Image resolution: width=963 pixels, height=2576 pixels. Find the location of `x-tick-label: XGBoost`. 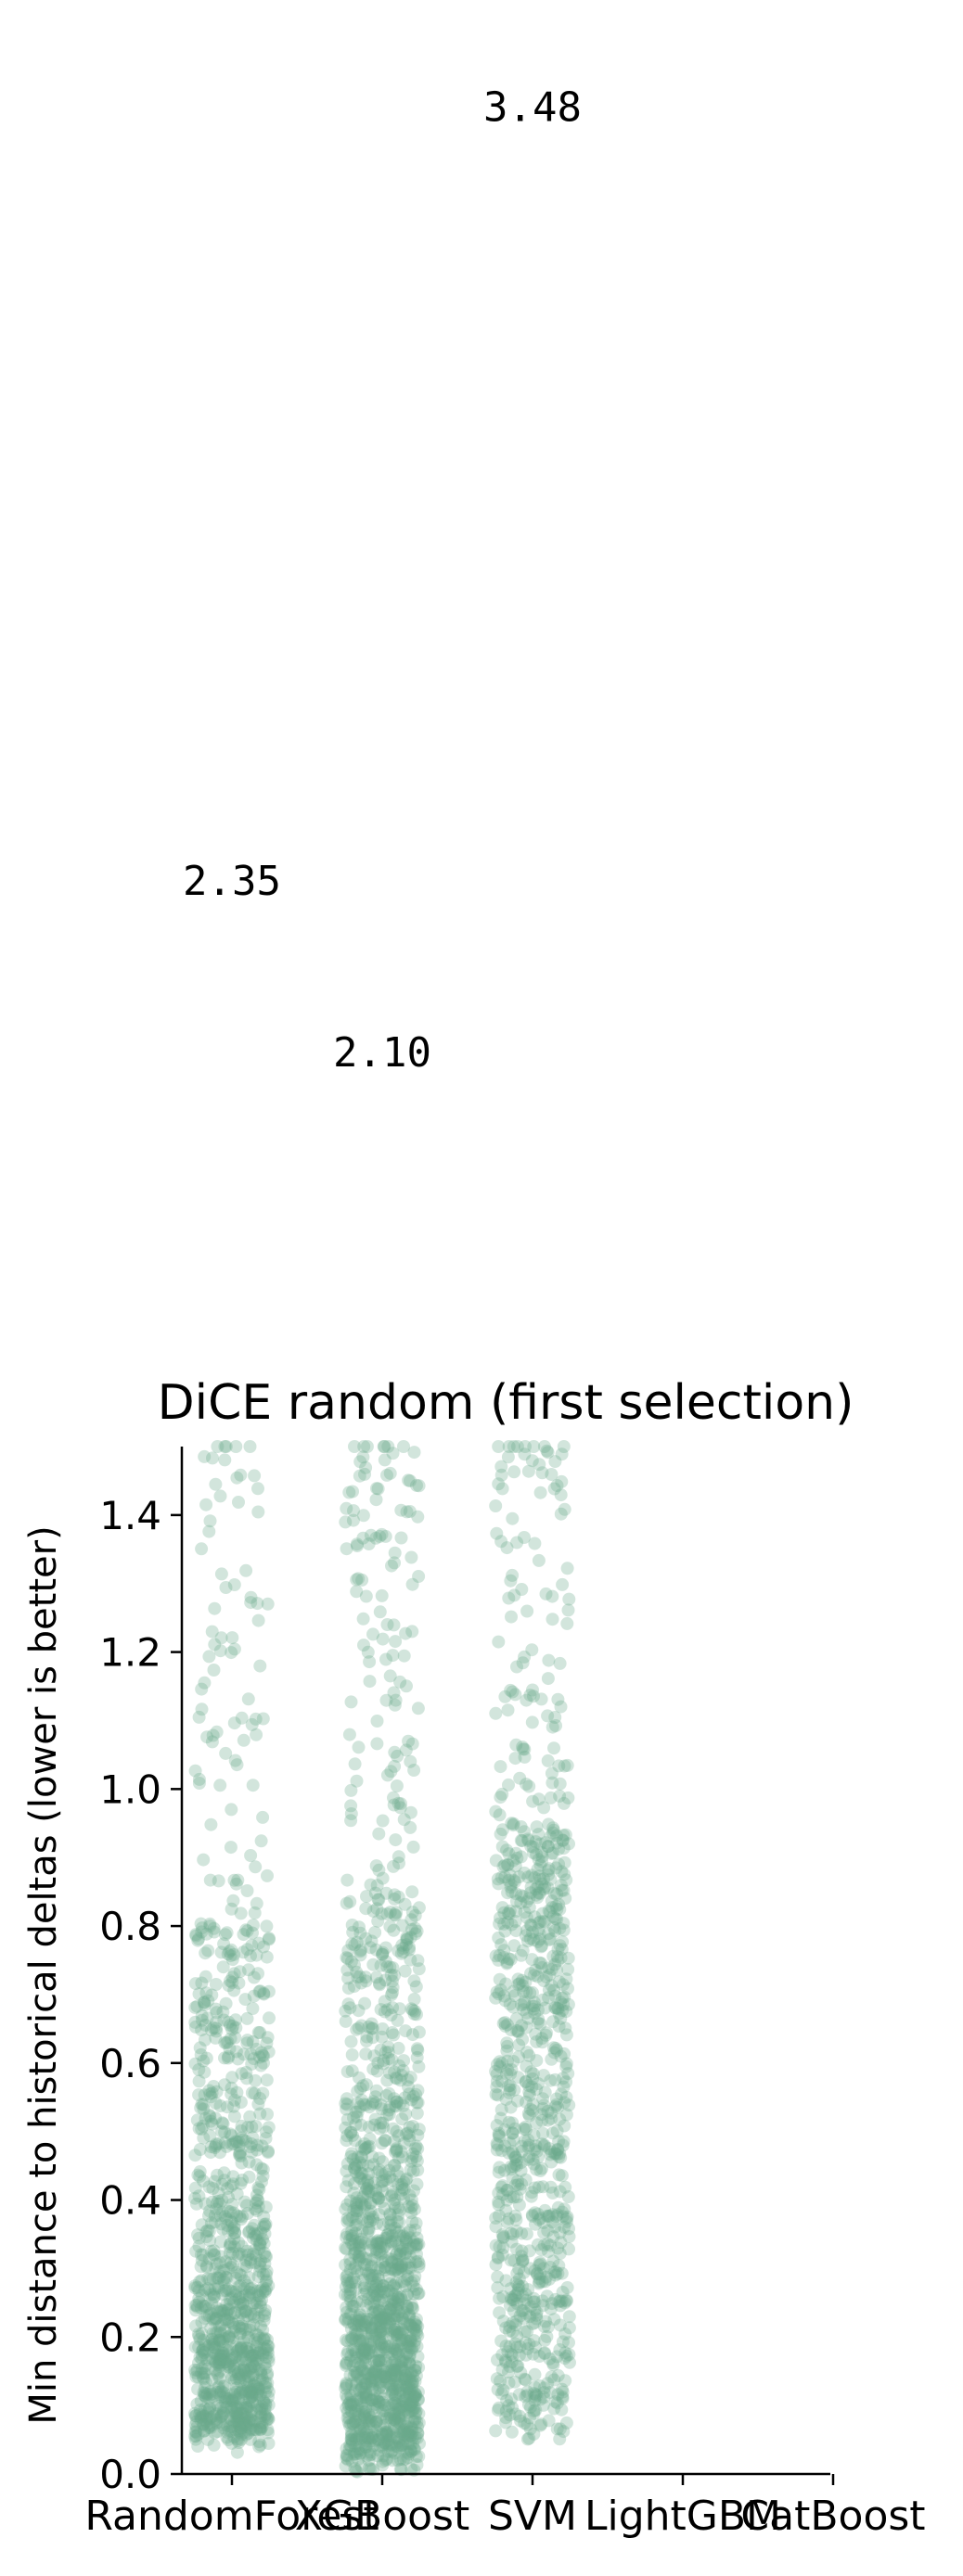

x-tick-label: XGBoost is located at coordinates (382, 2516).